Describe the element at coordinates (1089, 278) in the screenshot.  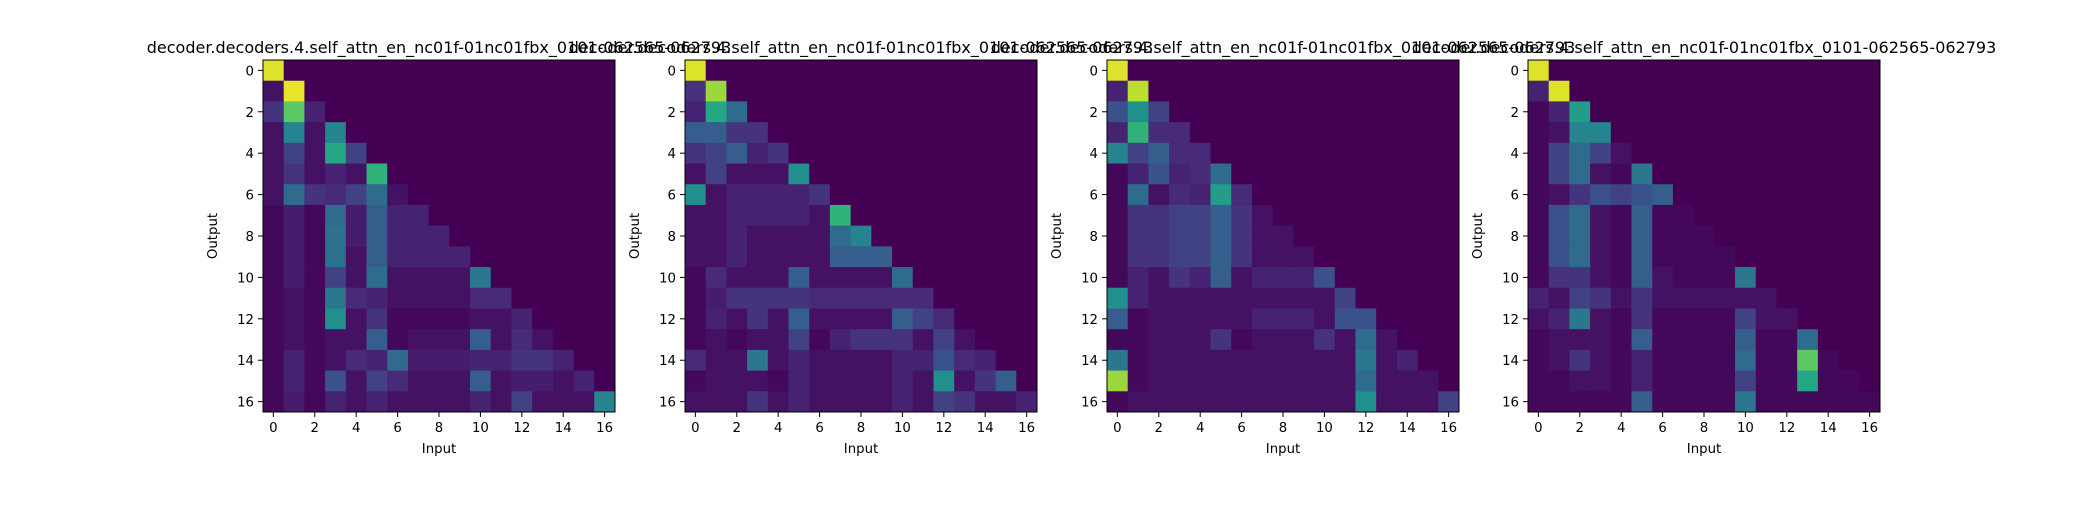
I see `y-tick-label: 10` at that location.